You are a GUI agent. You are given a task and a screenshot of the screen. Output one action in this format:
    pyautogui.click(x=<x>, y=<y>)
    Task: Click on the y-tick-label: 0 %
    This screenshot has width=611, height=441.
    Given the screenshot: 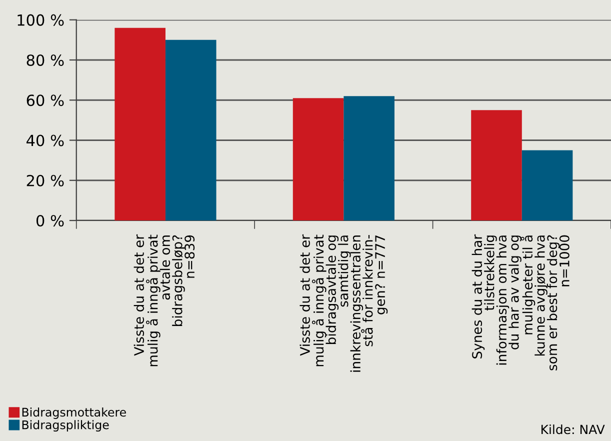 What is the action you would take?
    pyautogui.click(x=50, y=220)
    